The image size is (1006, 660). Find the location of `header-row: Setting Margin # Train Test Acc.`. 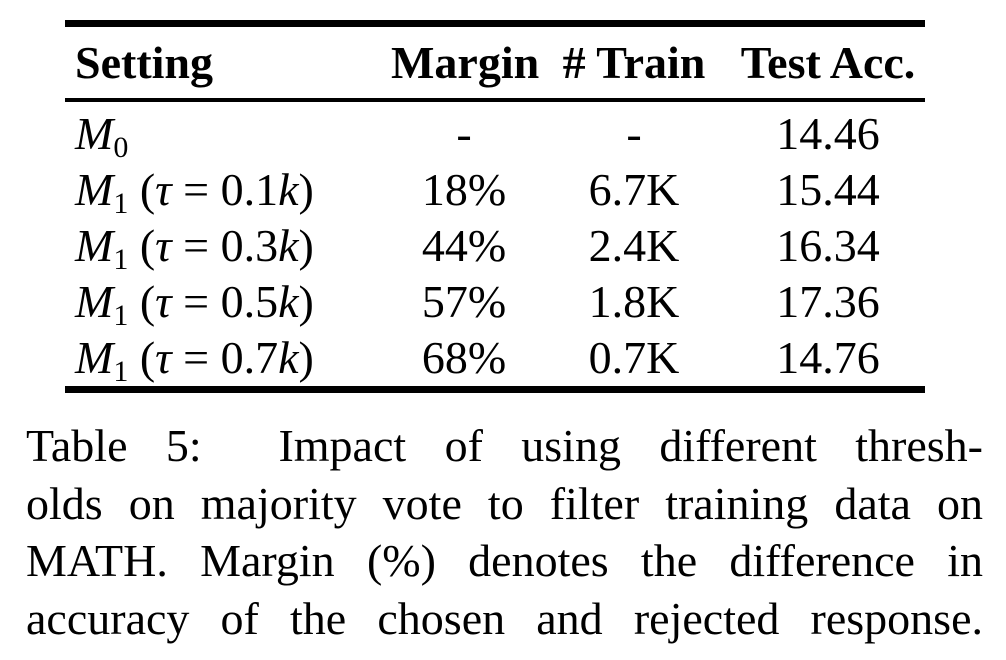

header-row: Setting Margin # Train Test Acc. is located at coordinates (495, 62).